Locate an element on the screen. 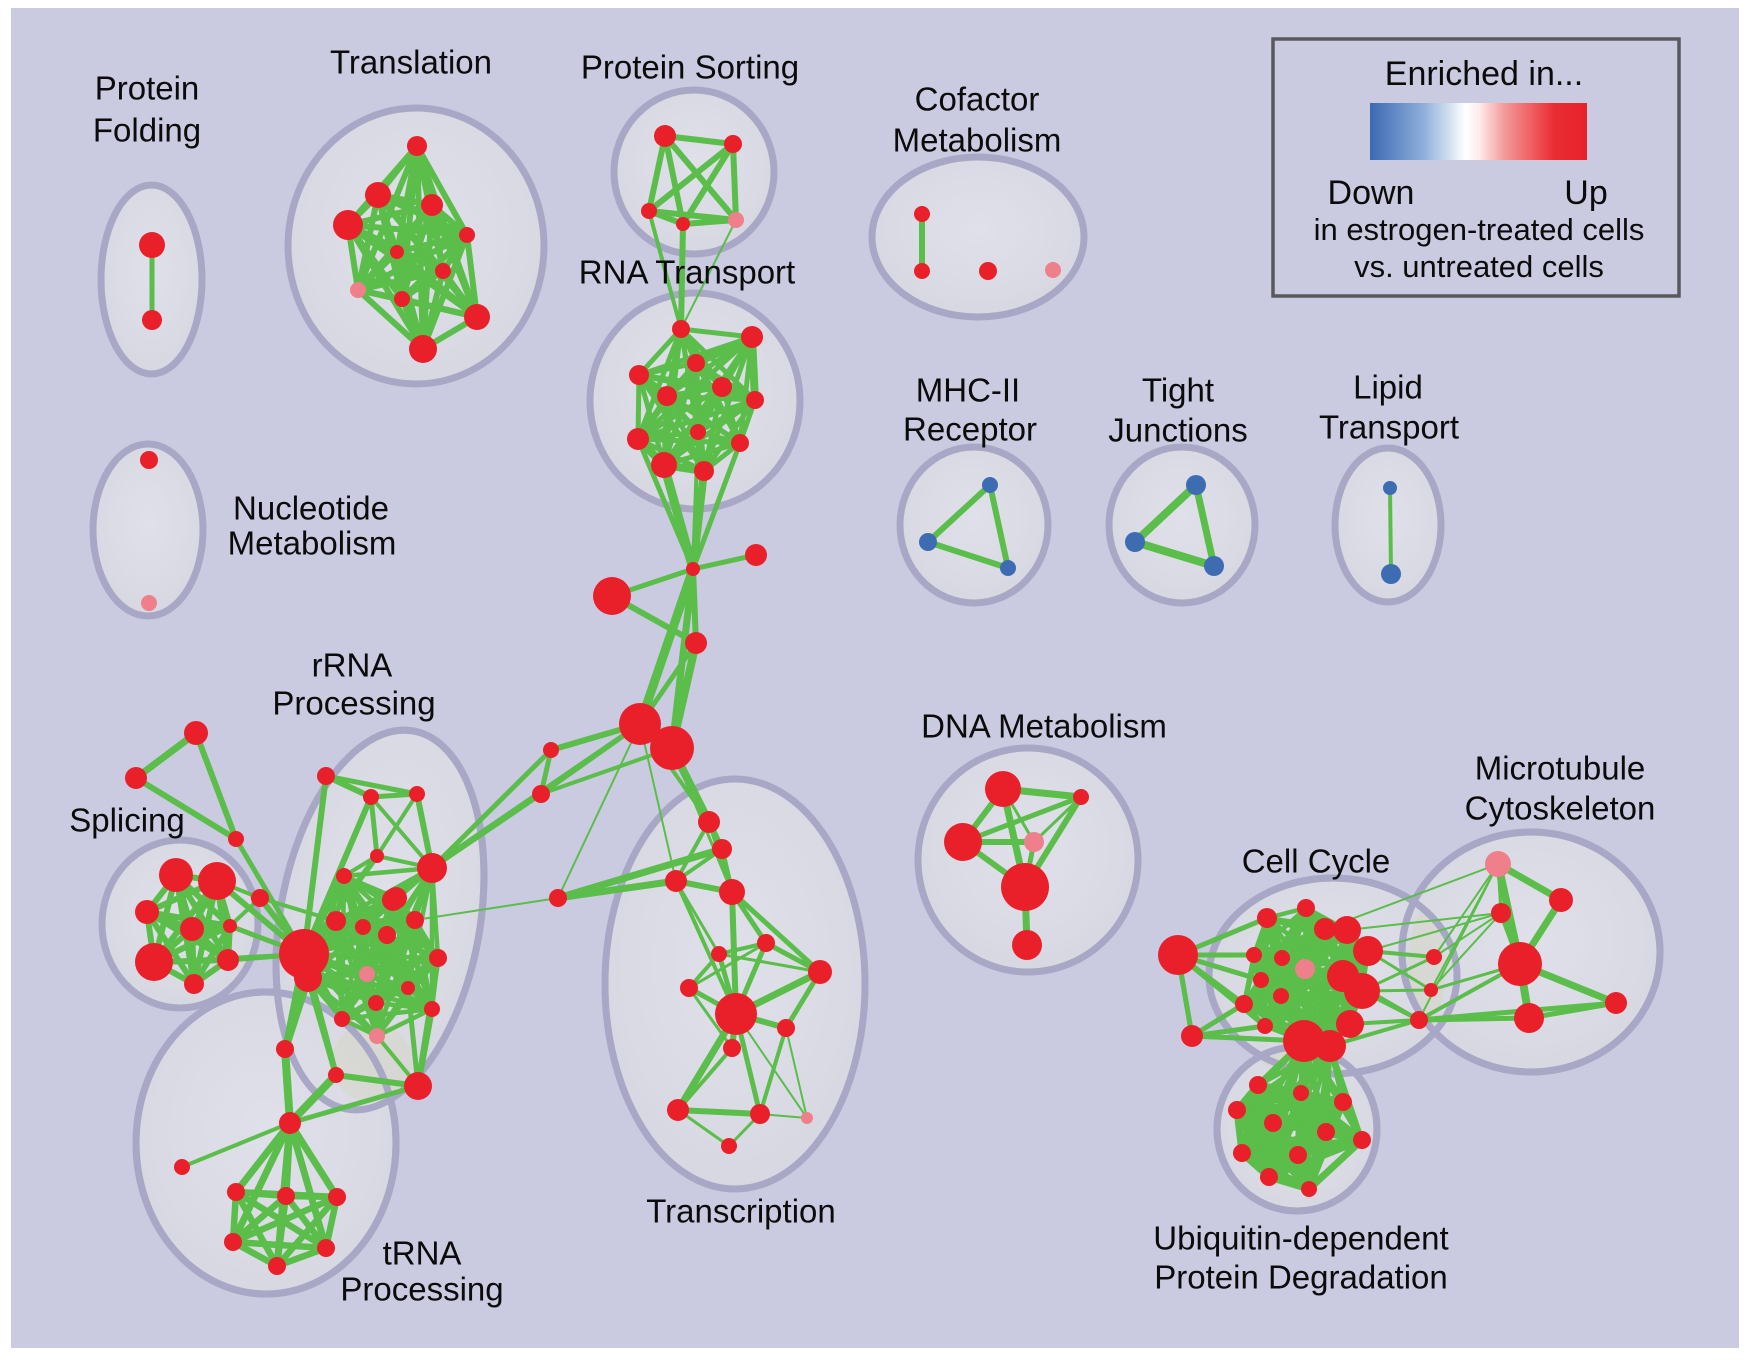 Image resolution: width=1750 pixels, height=1360 pixels. svg-text: Transport is located at coordinates (1389, 427).